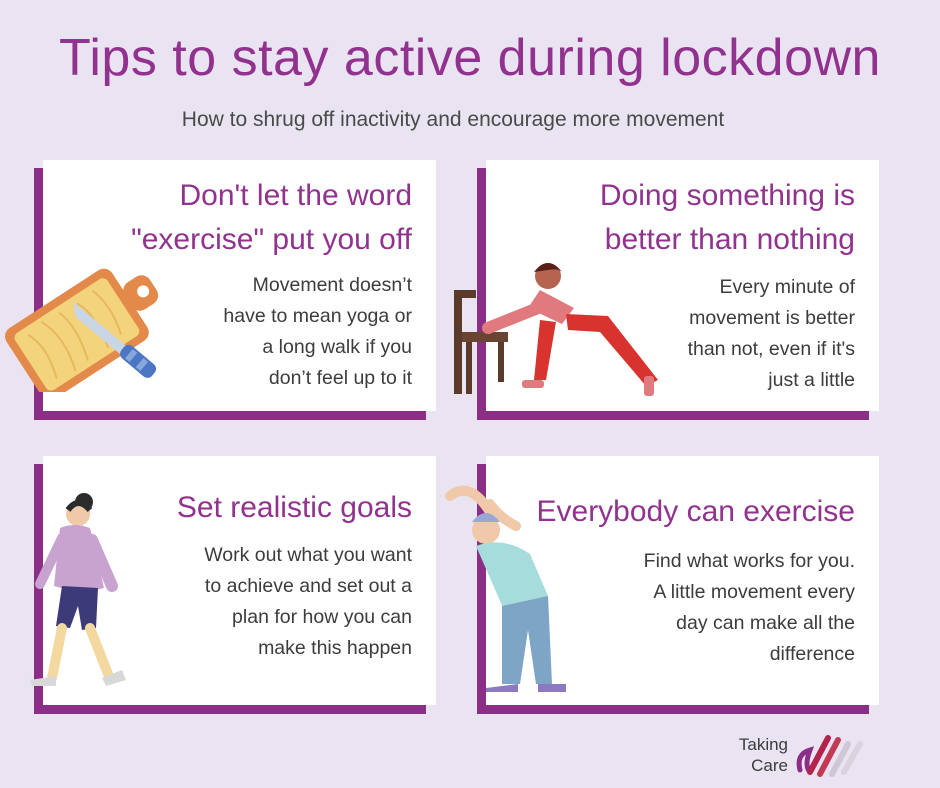  I want to click on taking-care-logo: Taking Care, so click(799, 754).